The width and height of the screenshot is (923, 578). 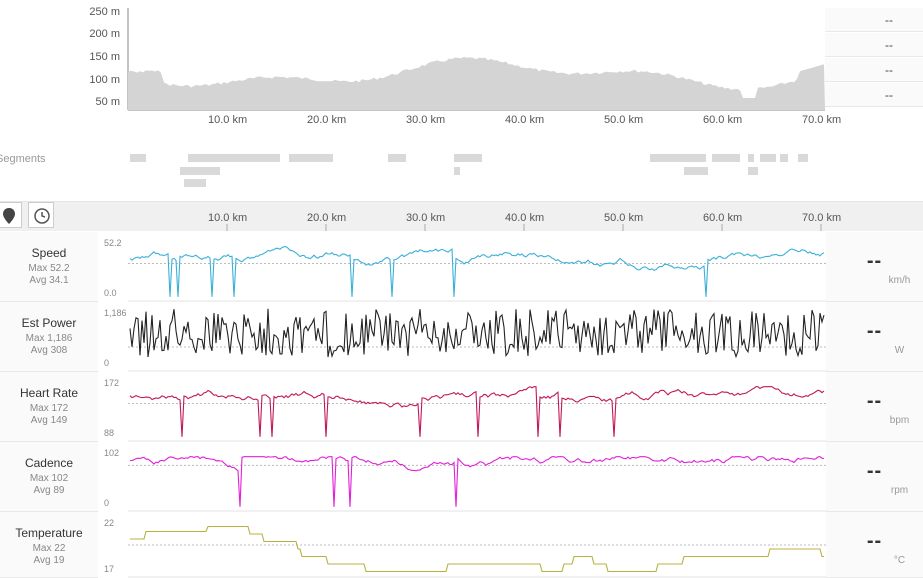 What do you see at coordinates (109, 569) in the screenshot?
I see `metric-axis-min: 17` at bounding box center [109, 569].